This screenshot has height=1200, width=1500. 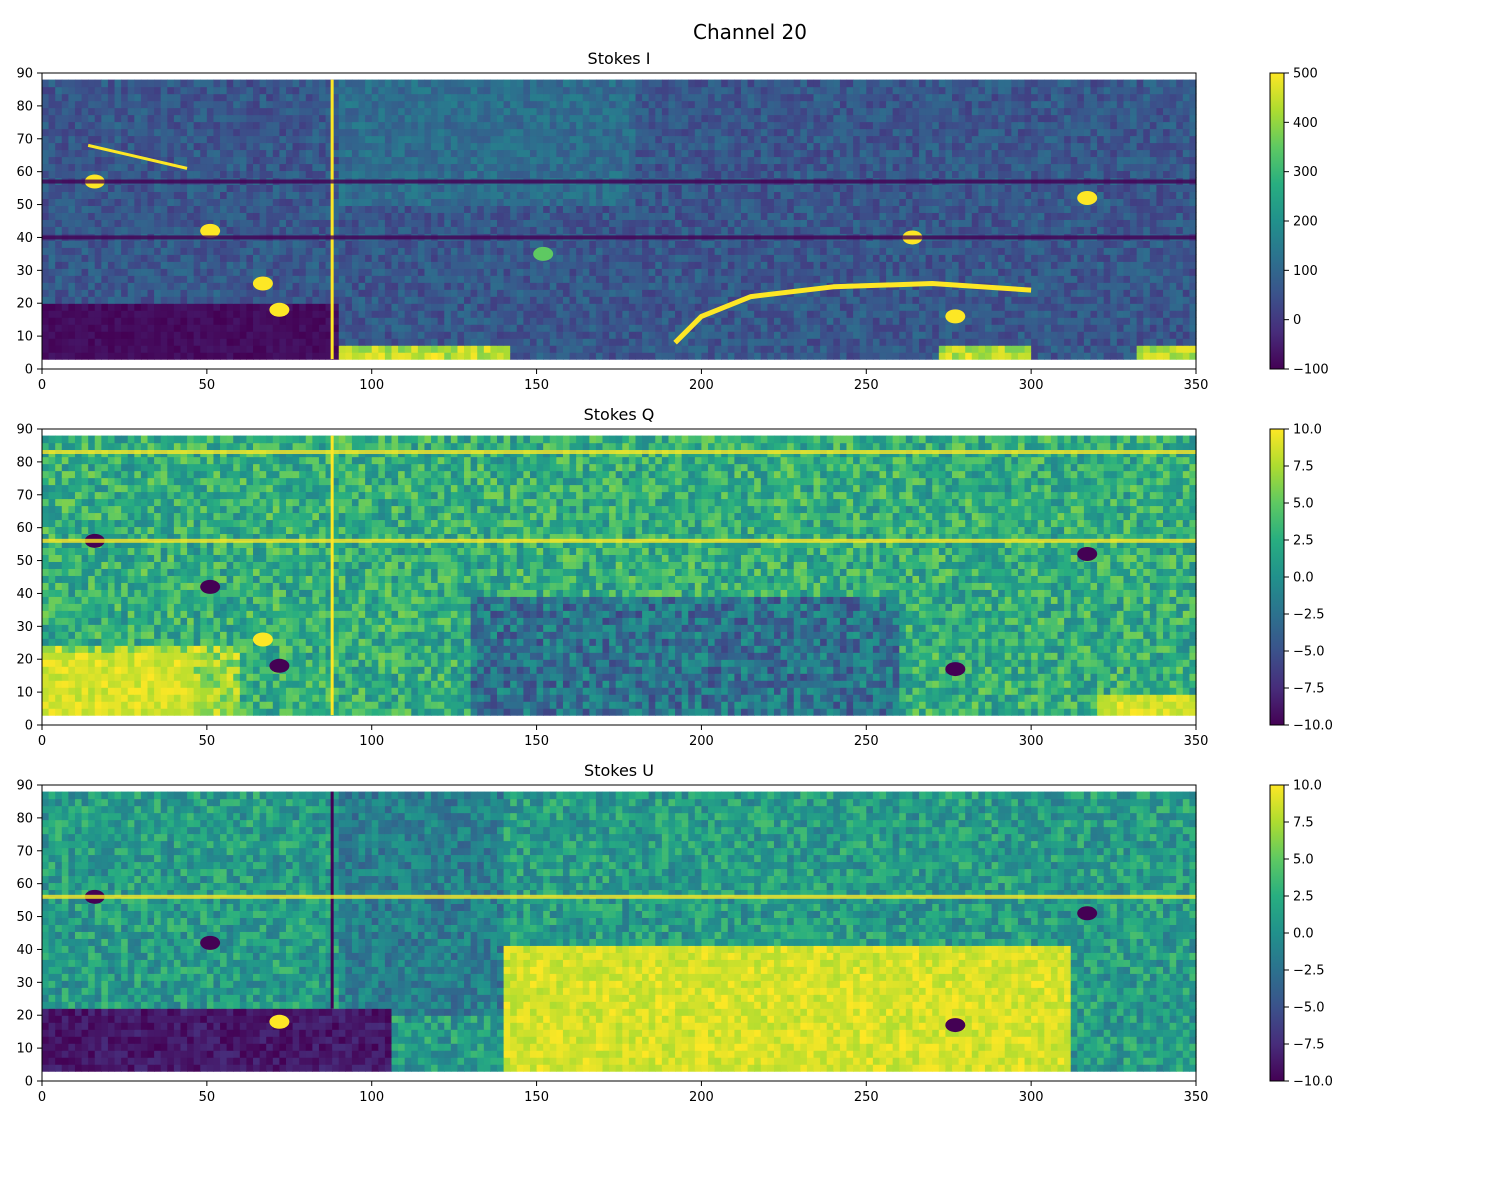 What do you see at coordinates (750, 32) in the screenshot?
I see `figure-title: Channel 20` at bounding box center [750, 32].